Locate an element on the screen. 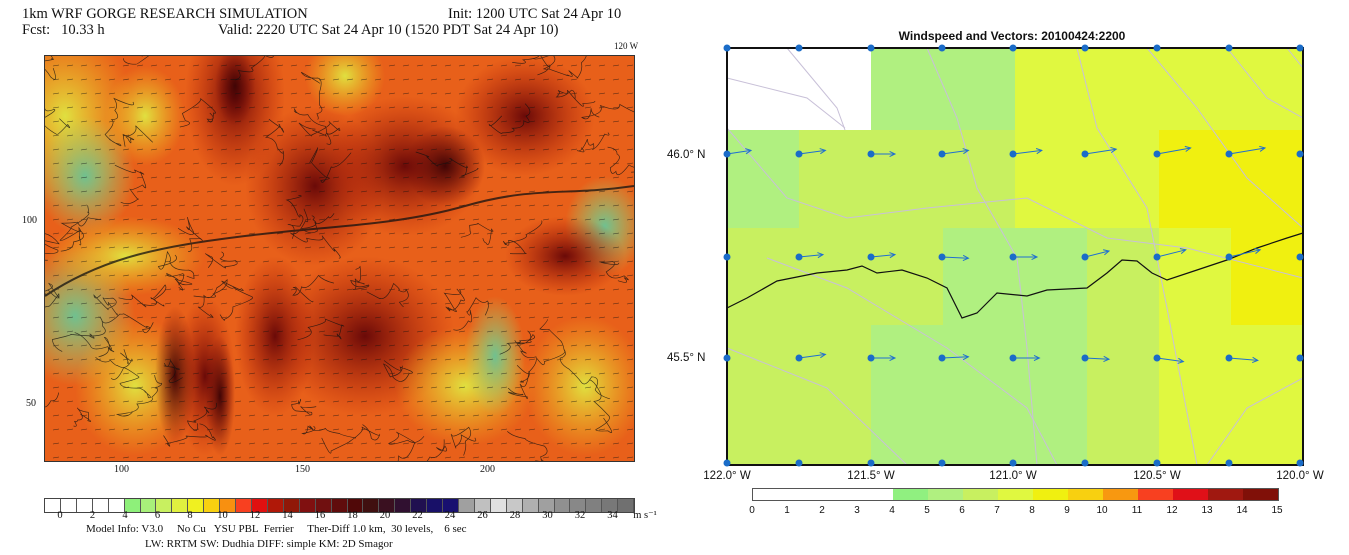 The width and height of the screenshot is (1349, 555). colorbar-label: 2 is located at coordinates (92, 515).